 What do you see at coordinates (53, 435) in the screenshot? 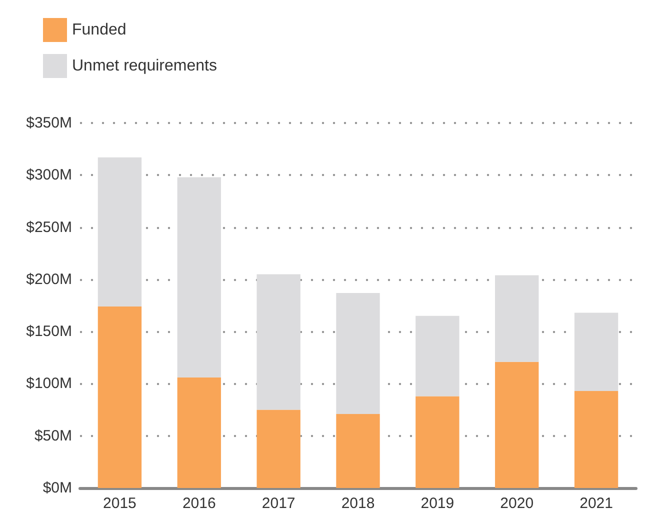
I see `y-tick-label: $50M` at bounding box center [53, 435].